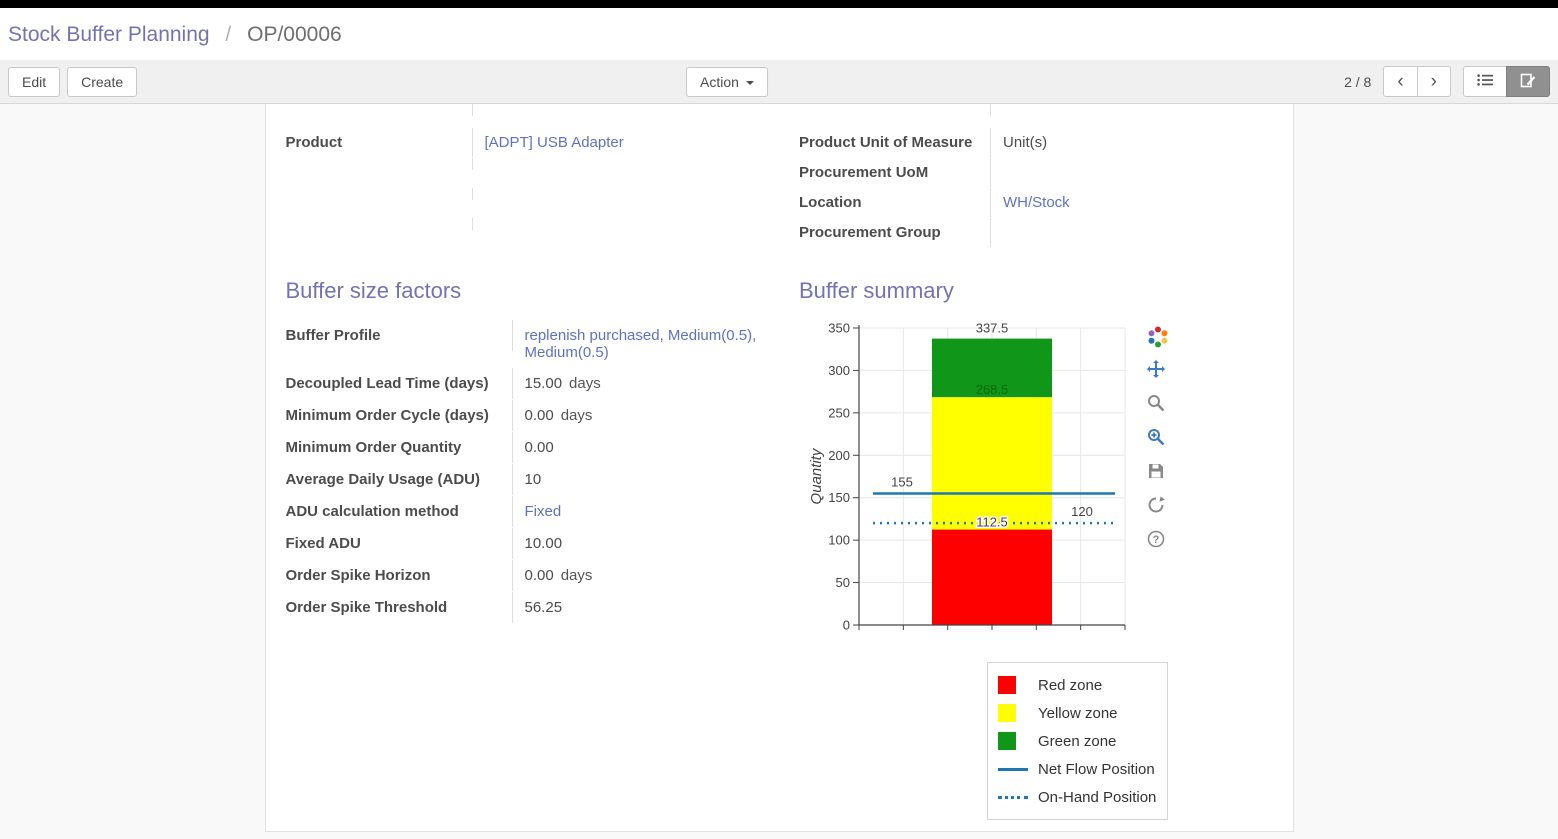 This screenshot has width=1558, height=839. I want to click on chart-annotation: 337.5, so click(992, 328).